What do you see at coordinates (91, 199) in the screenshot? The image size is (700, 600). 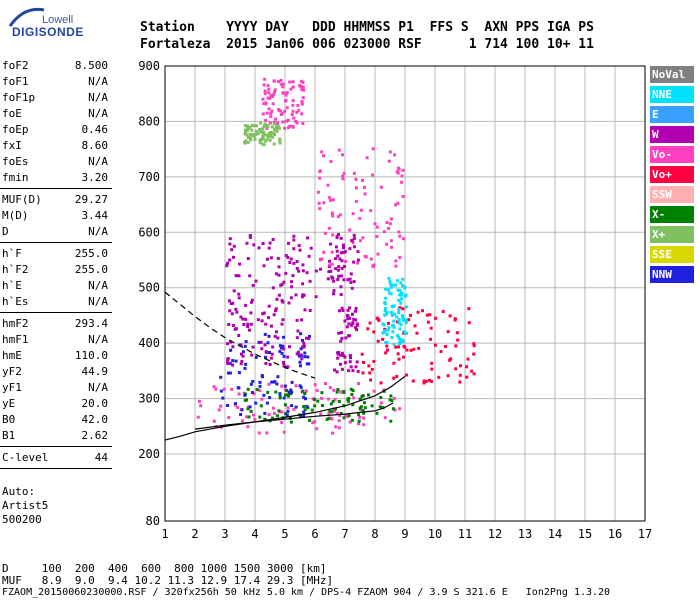 I see `param-value: 29.27` at bounding box center [91, 199].